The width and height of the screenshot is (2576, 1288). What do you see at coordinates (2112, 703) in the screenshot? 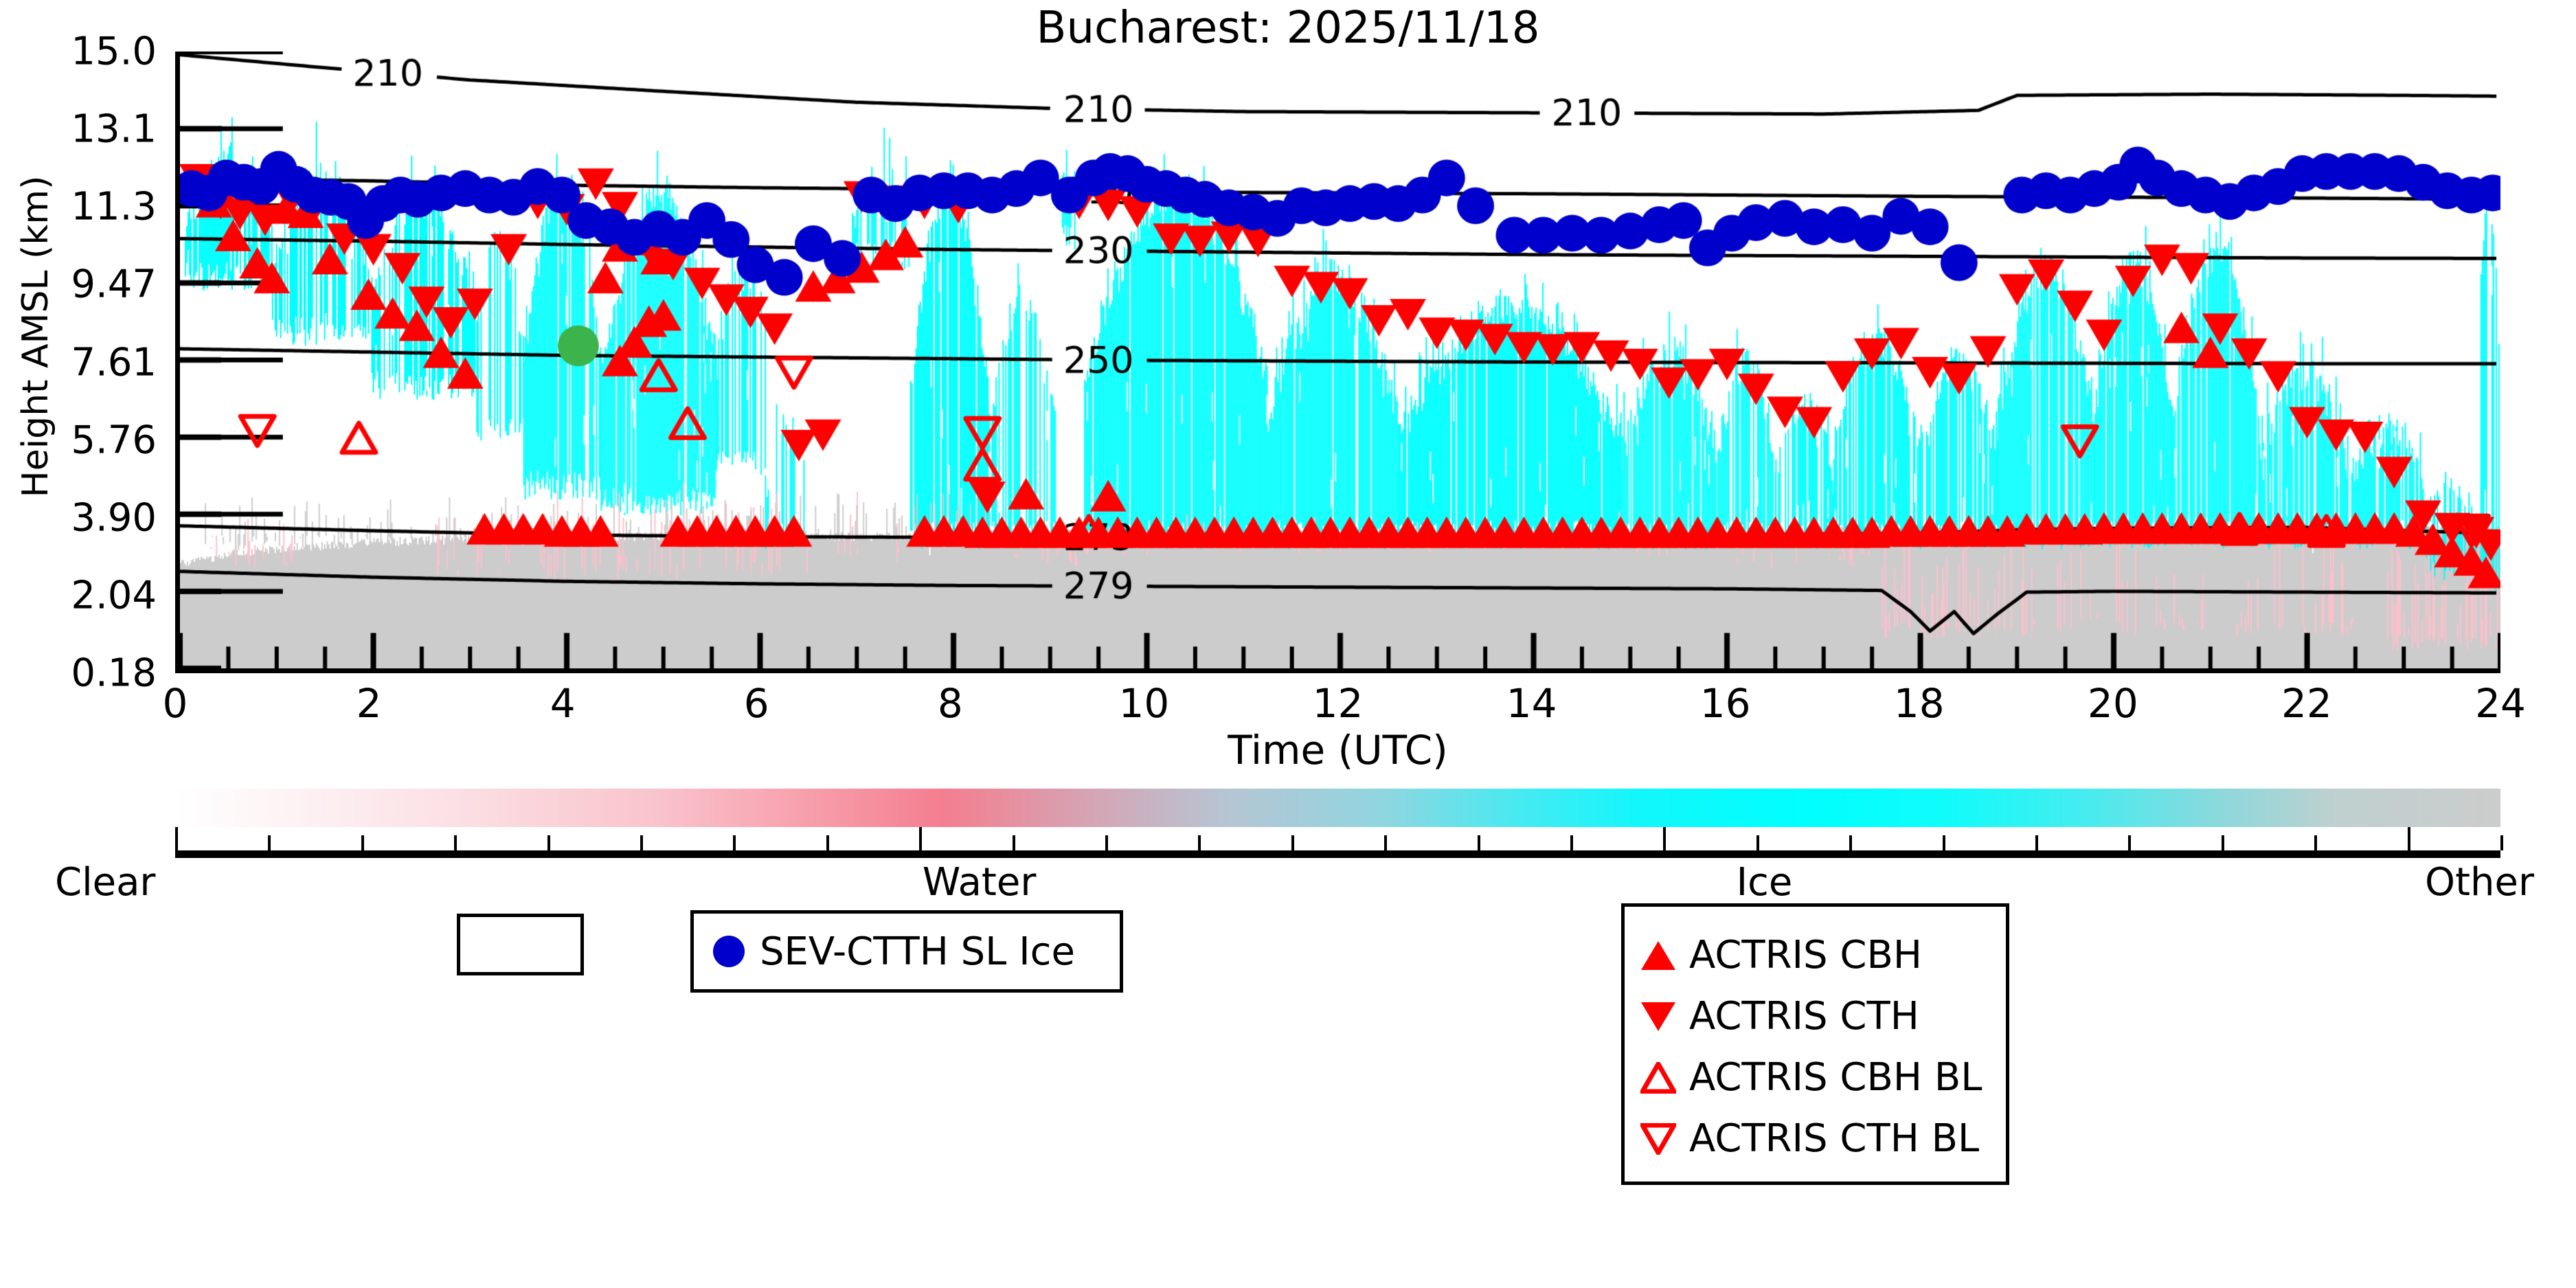
I see `x-tick-label: 20` at bounding box center [2112, 703].